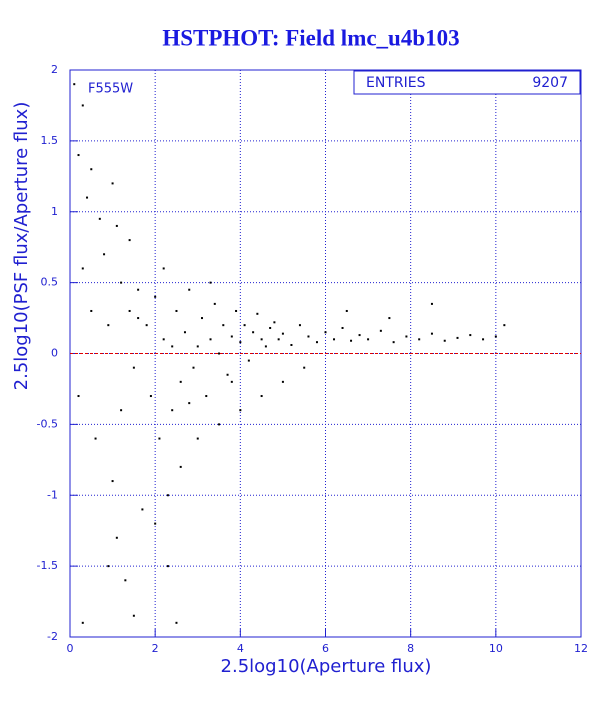  Describe the element at coordinates (52, 636) in the screenshot. I see `y-tick-label: -2` at that location.